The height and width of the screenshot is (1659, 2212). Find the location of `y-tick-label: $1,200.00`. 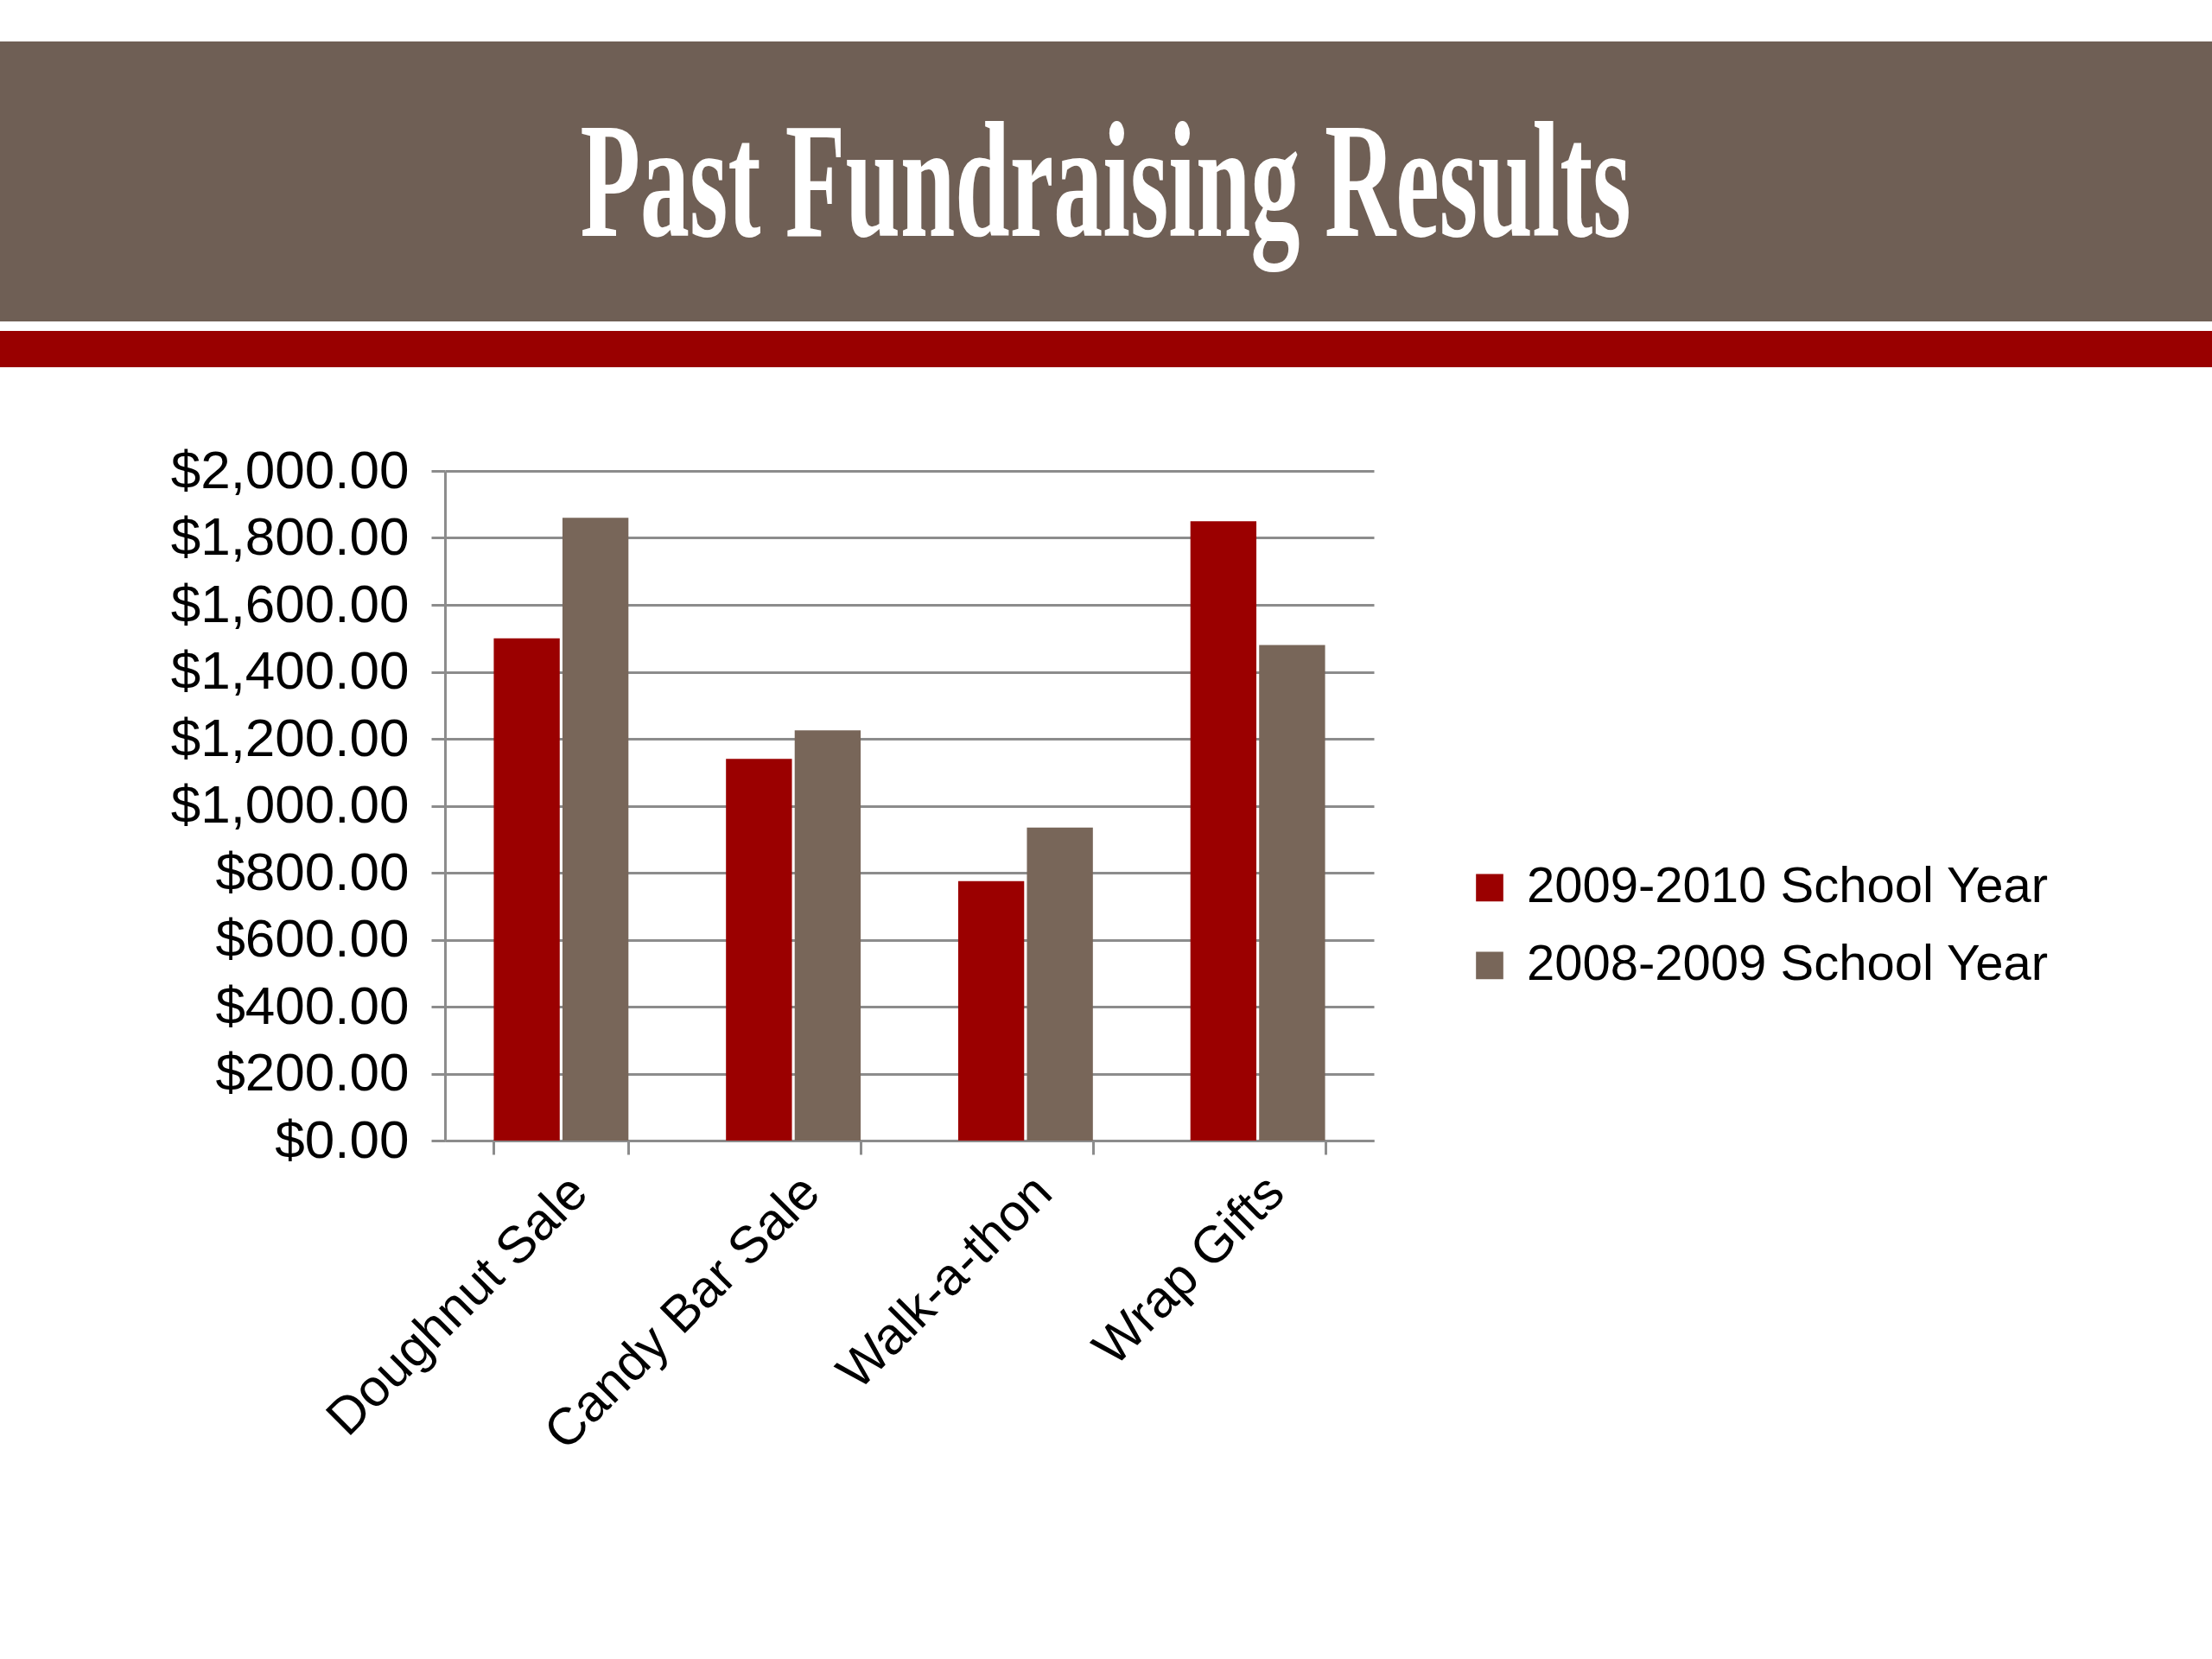

y-tick-label: $1,200.00 is located at coordinates (290, 737).